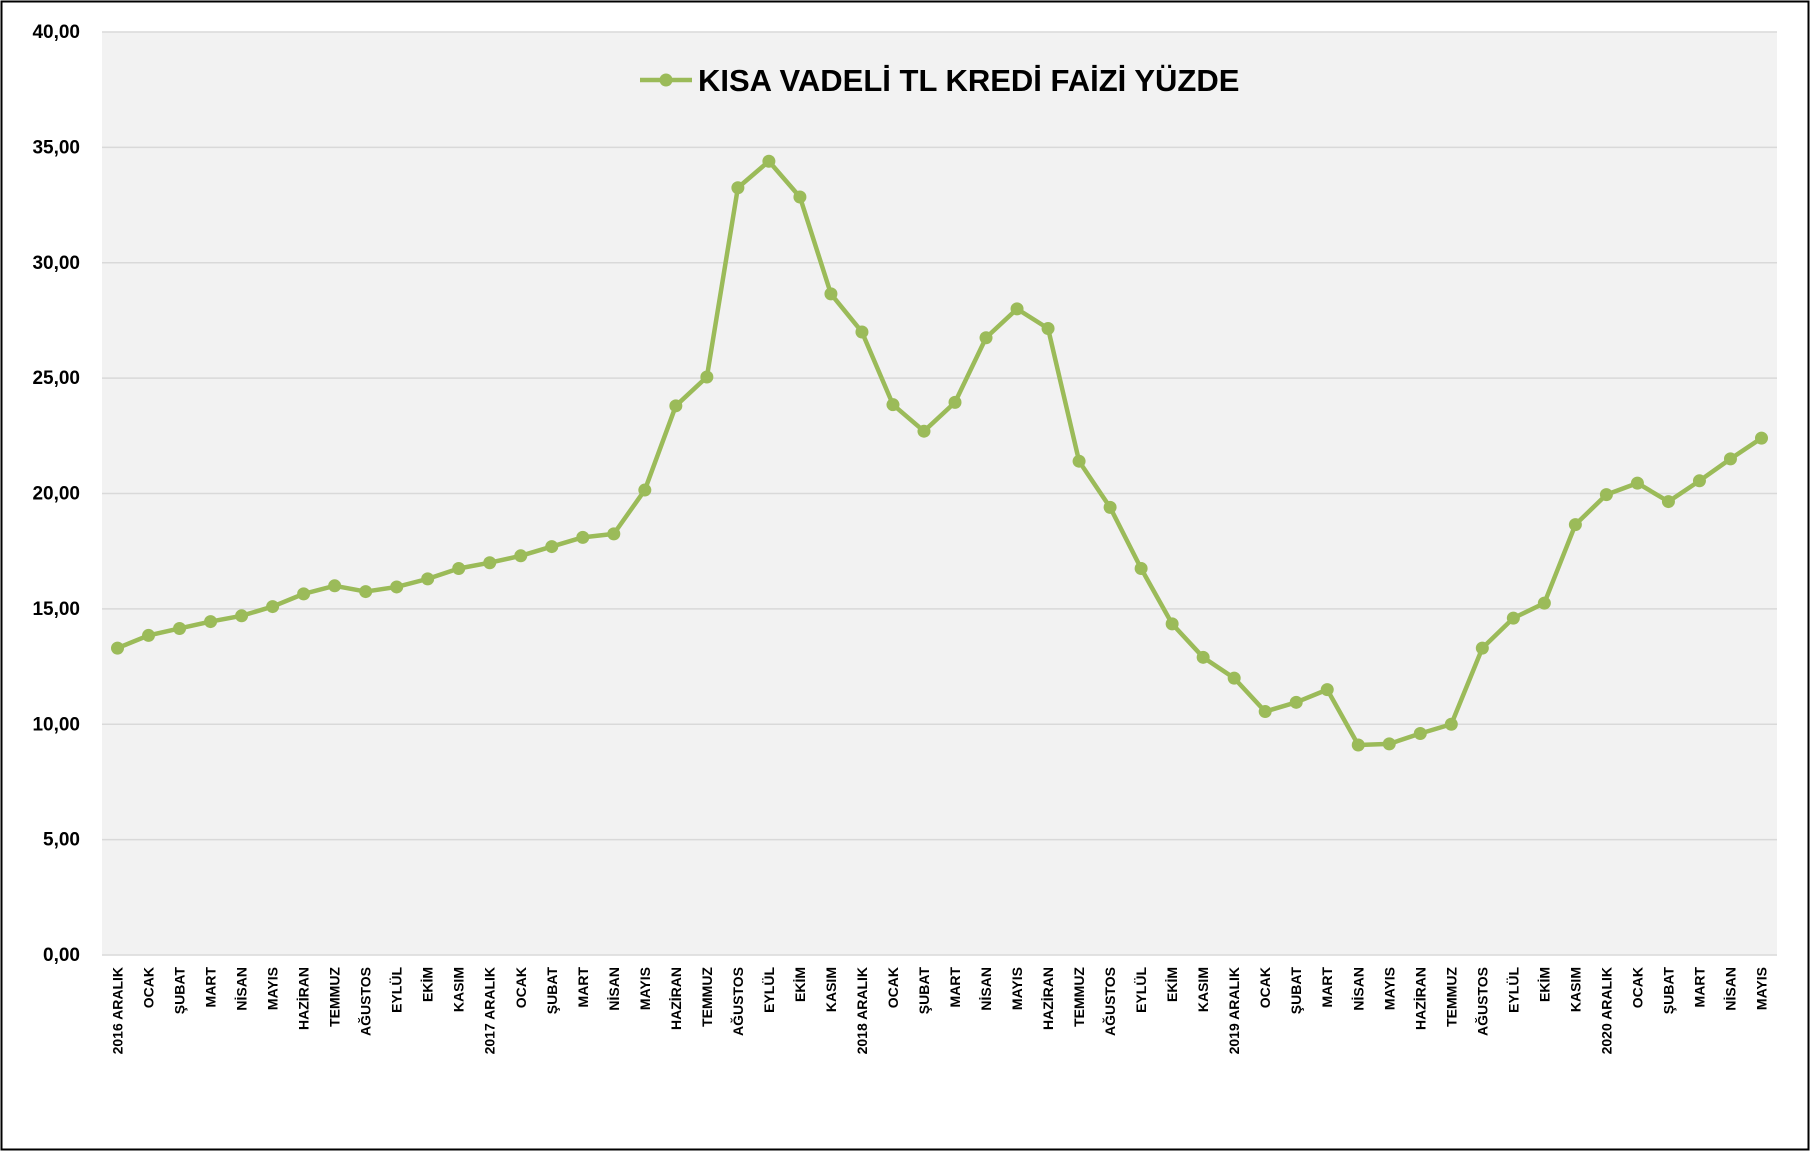  I want to click on y-tick-label: 40,00, so click(56, 32).